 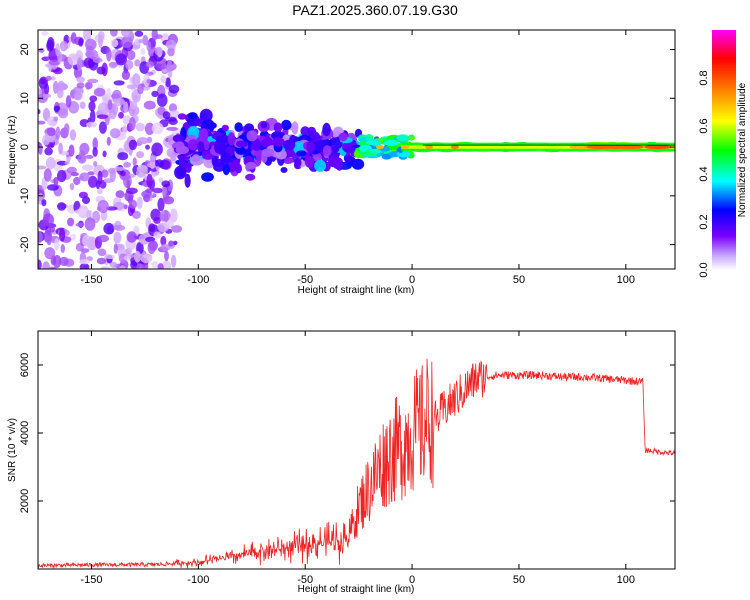 What do you see at coordinates (91, 580) in the screenshot?
I see `snr-x-tick-label: -150` at bounding box center [91, 580].